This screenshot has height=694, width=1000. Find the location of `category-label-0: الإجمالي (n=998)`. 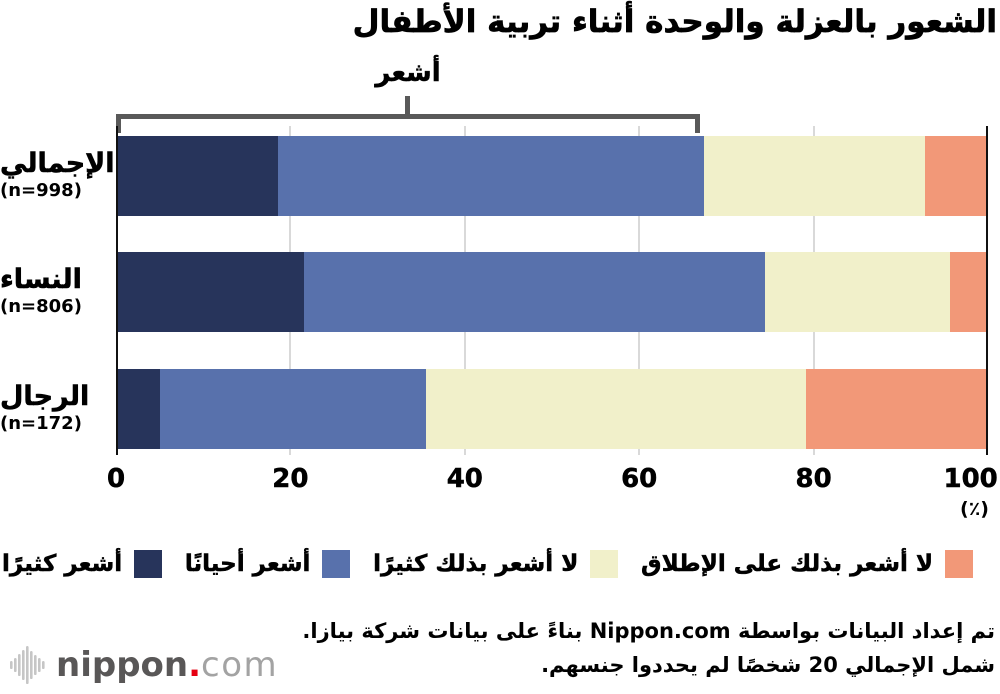

category-label-0: الإجمالي (n=998) is located at coordinates (57, 176).